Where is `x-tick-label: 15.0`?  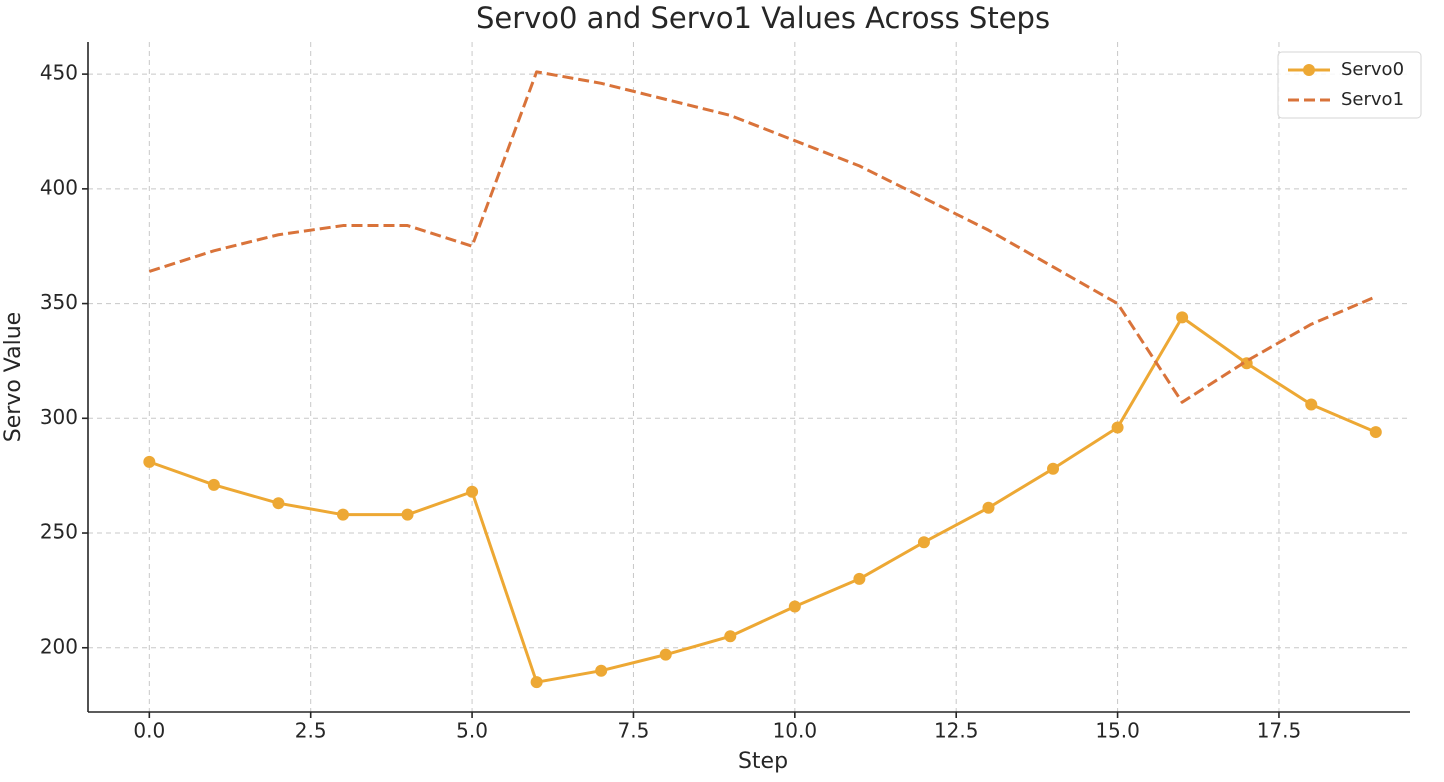 x-tick-label: 15.0 is located at coordinates (1117, 731).